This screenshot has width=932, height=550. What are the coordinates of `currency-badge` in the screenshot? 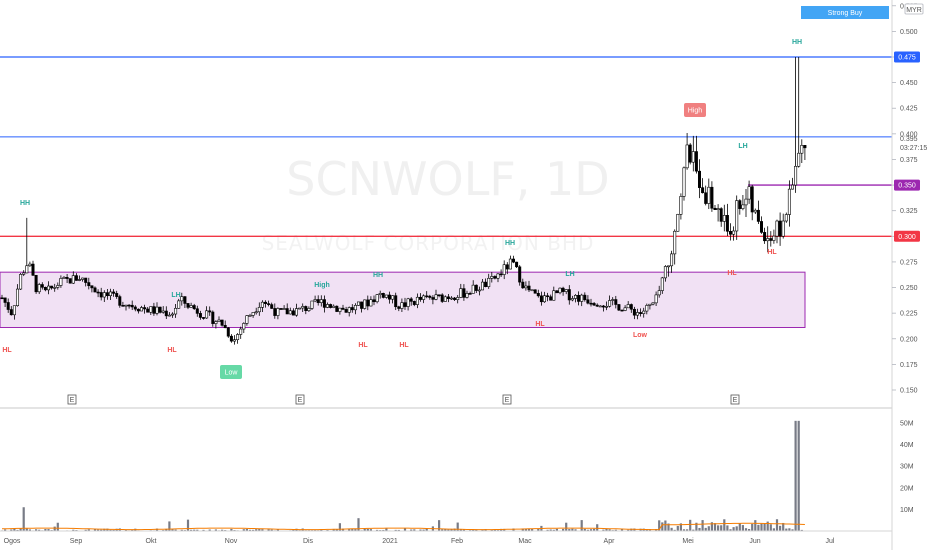 It's located at (914, 9).